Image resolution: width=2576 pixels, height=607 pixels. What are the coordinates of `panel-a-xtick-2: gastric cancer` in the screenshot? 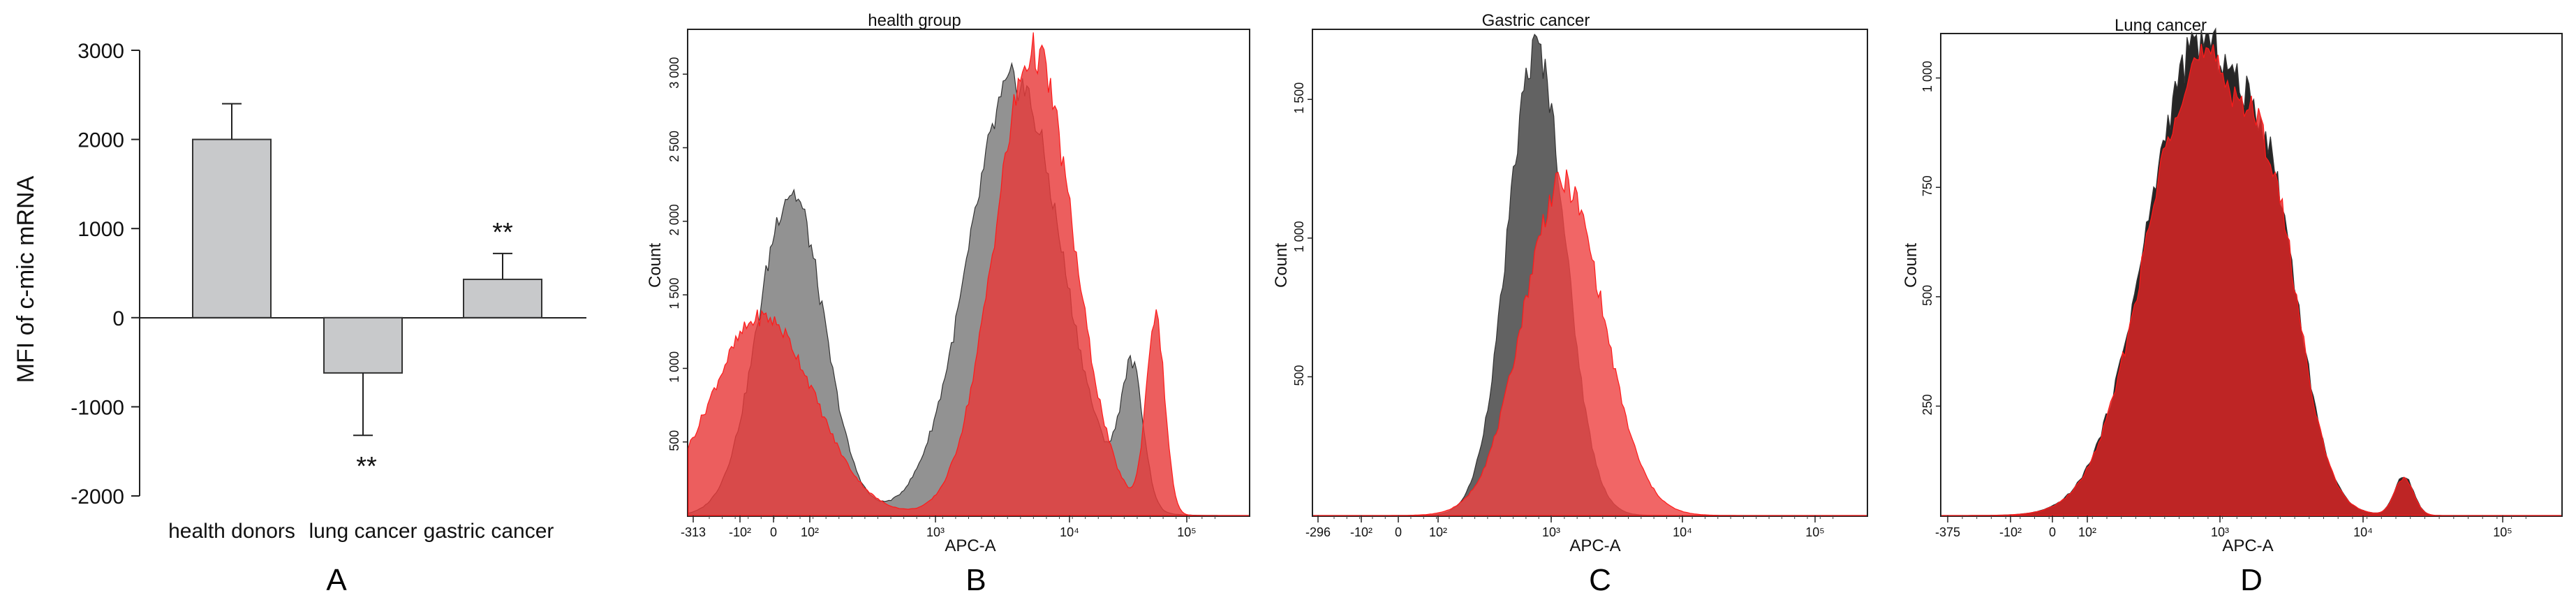 It's located at (489, 531).